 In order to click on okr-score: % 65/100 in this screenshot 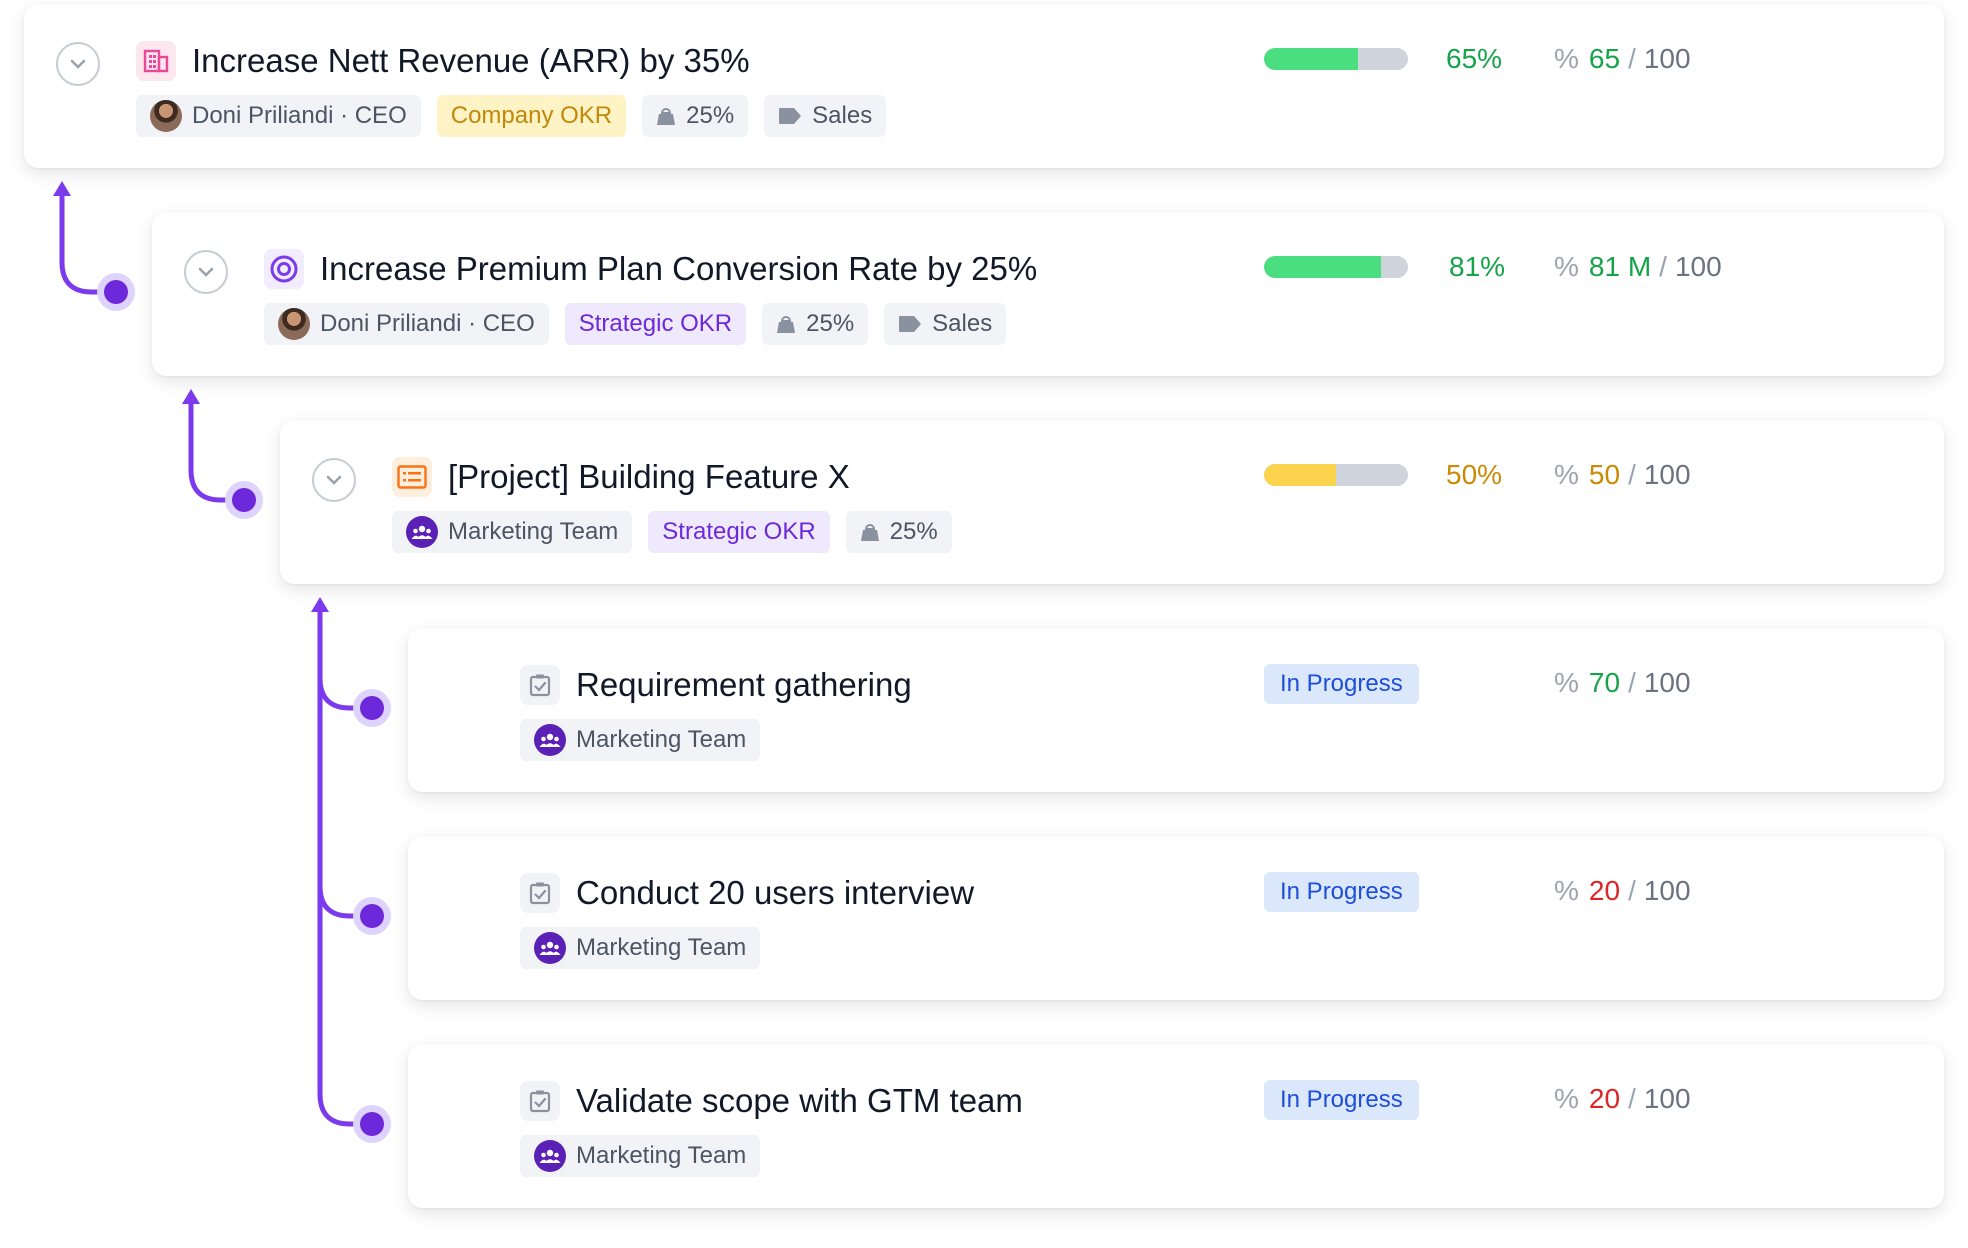, I will do `click(1622, 59)`.